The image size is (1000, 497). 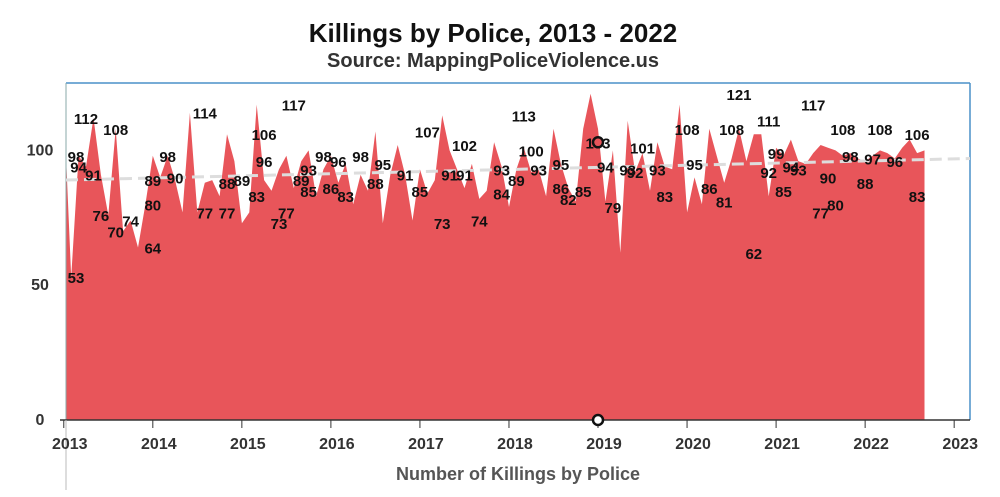 I want to click on x-axis-label: Number of Killings by Police, so click(x=518, y=474).